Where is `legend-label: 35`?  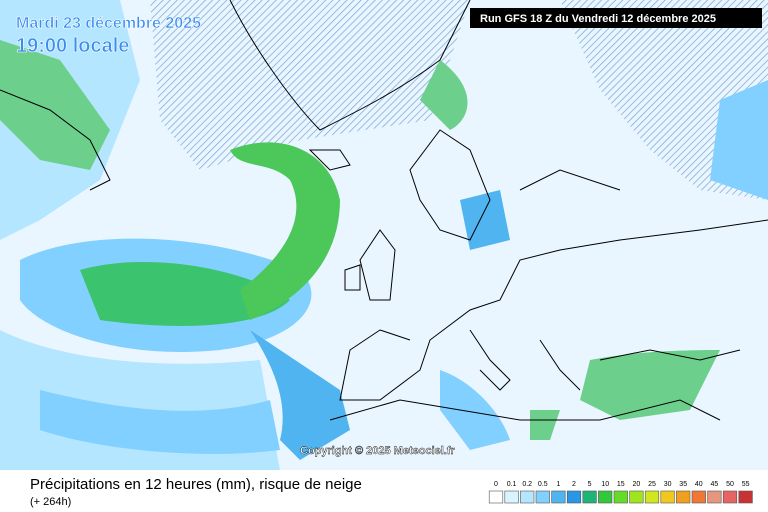
legend-label: 35 is located at coordinates (683, 484).